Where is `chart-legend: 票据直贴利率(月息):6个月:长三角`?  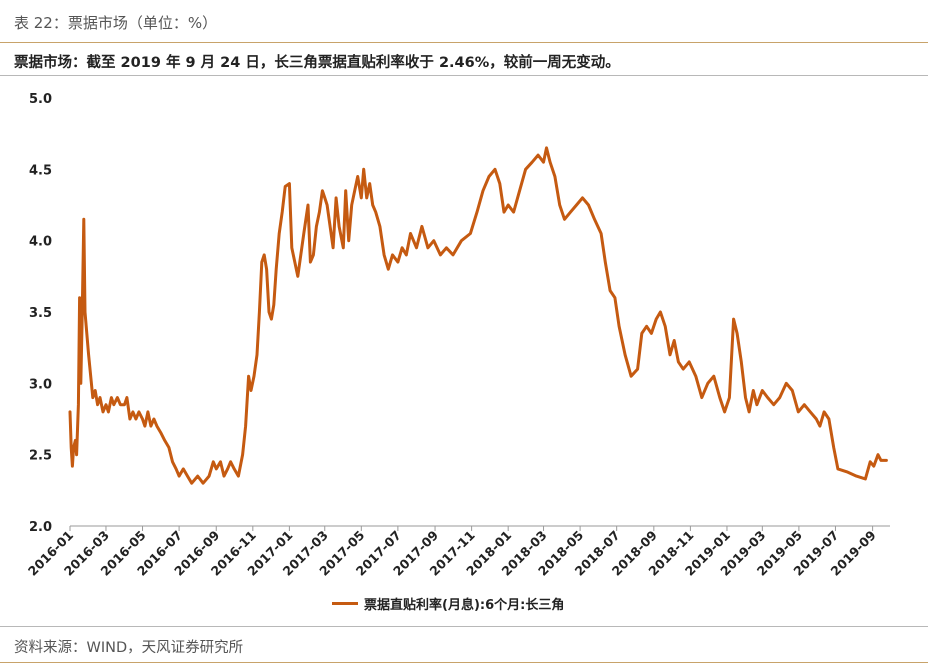 chart-legend: 票据直贴利率(月息):6个月:长三角 is located at coordinates (448, 603).